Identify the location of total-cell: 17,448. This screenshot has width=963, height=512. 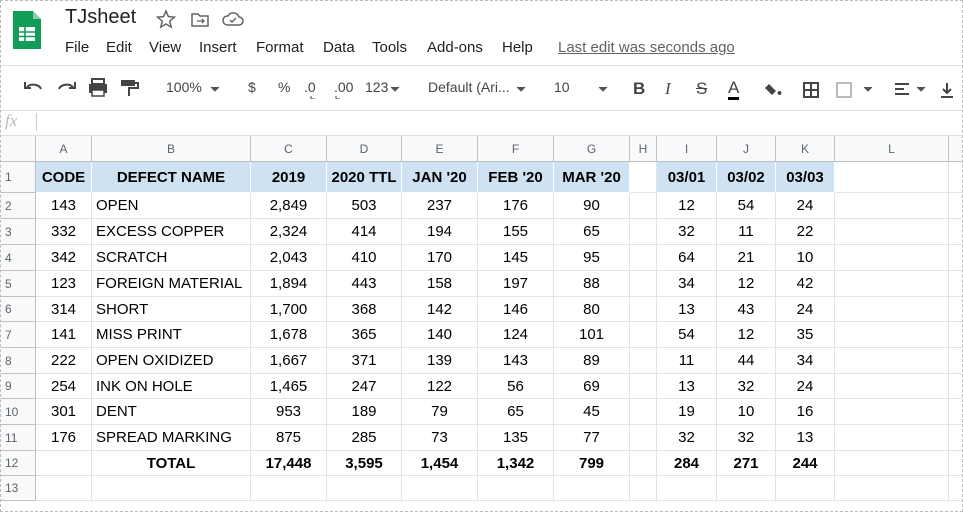
(289, 463).